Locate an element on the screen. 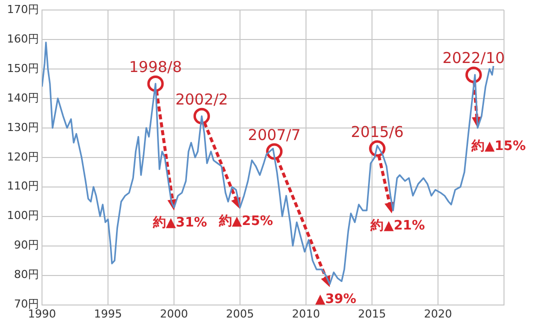  y-tick-label: 130円 is located at coordinates (22, 127).